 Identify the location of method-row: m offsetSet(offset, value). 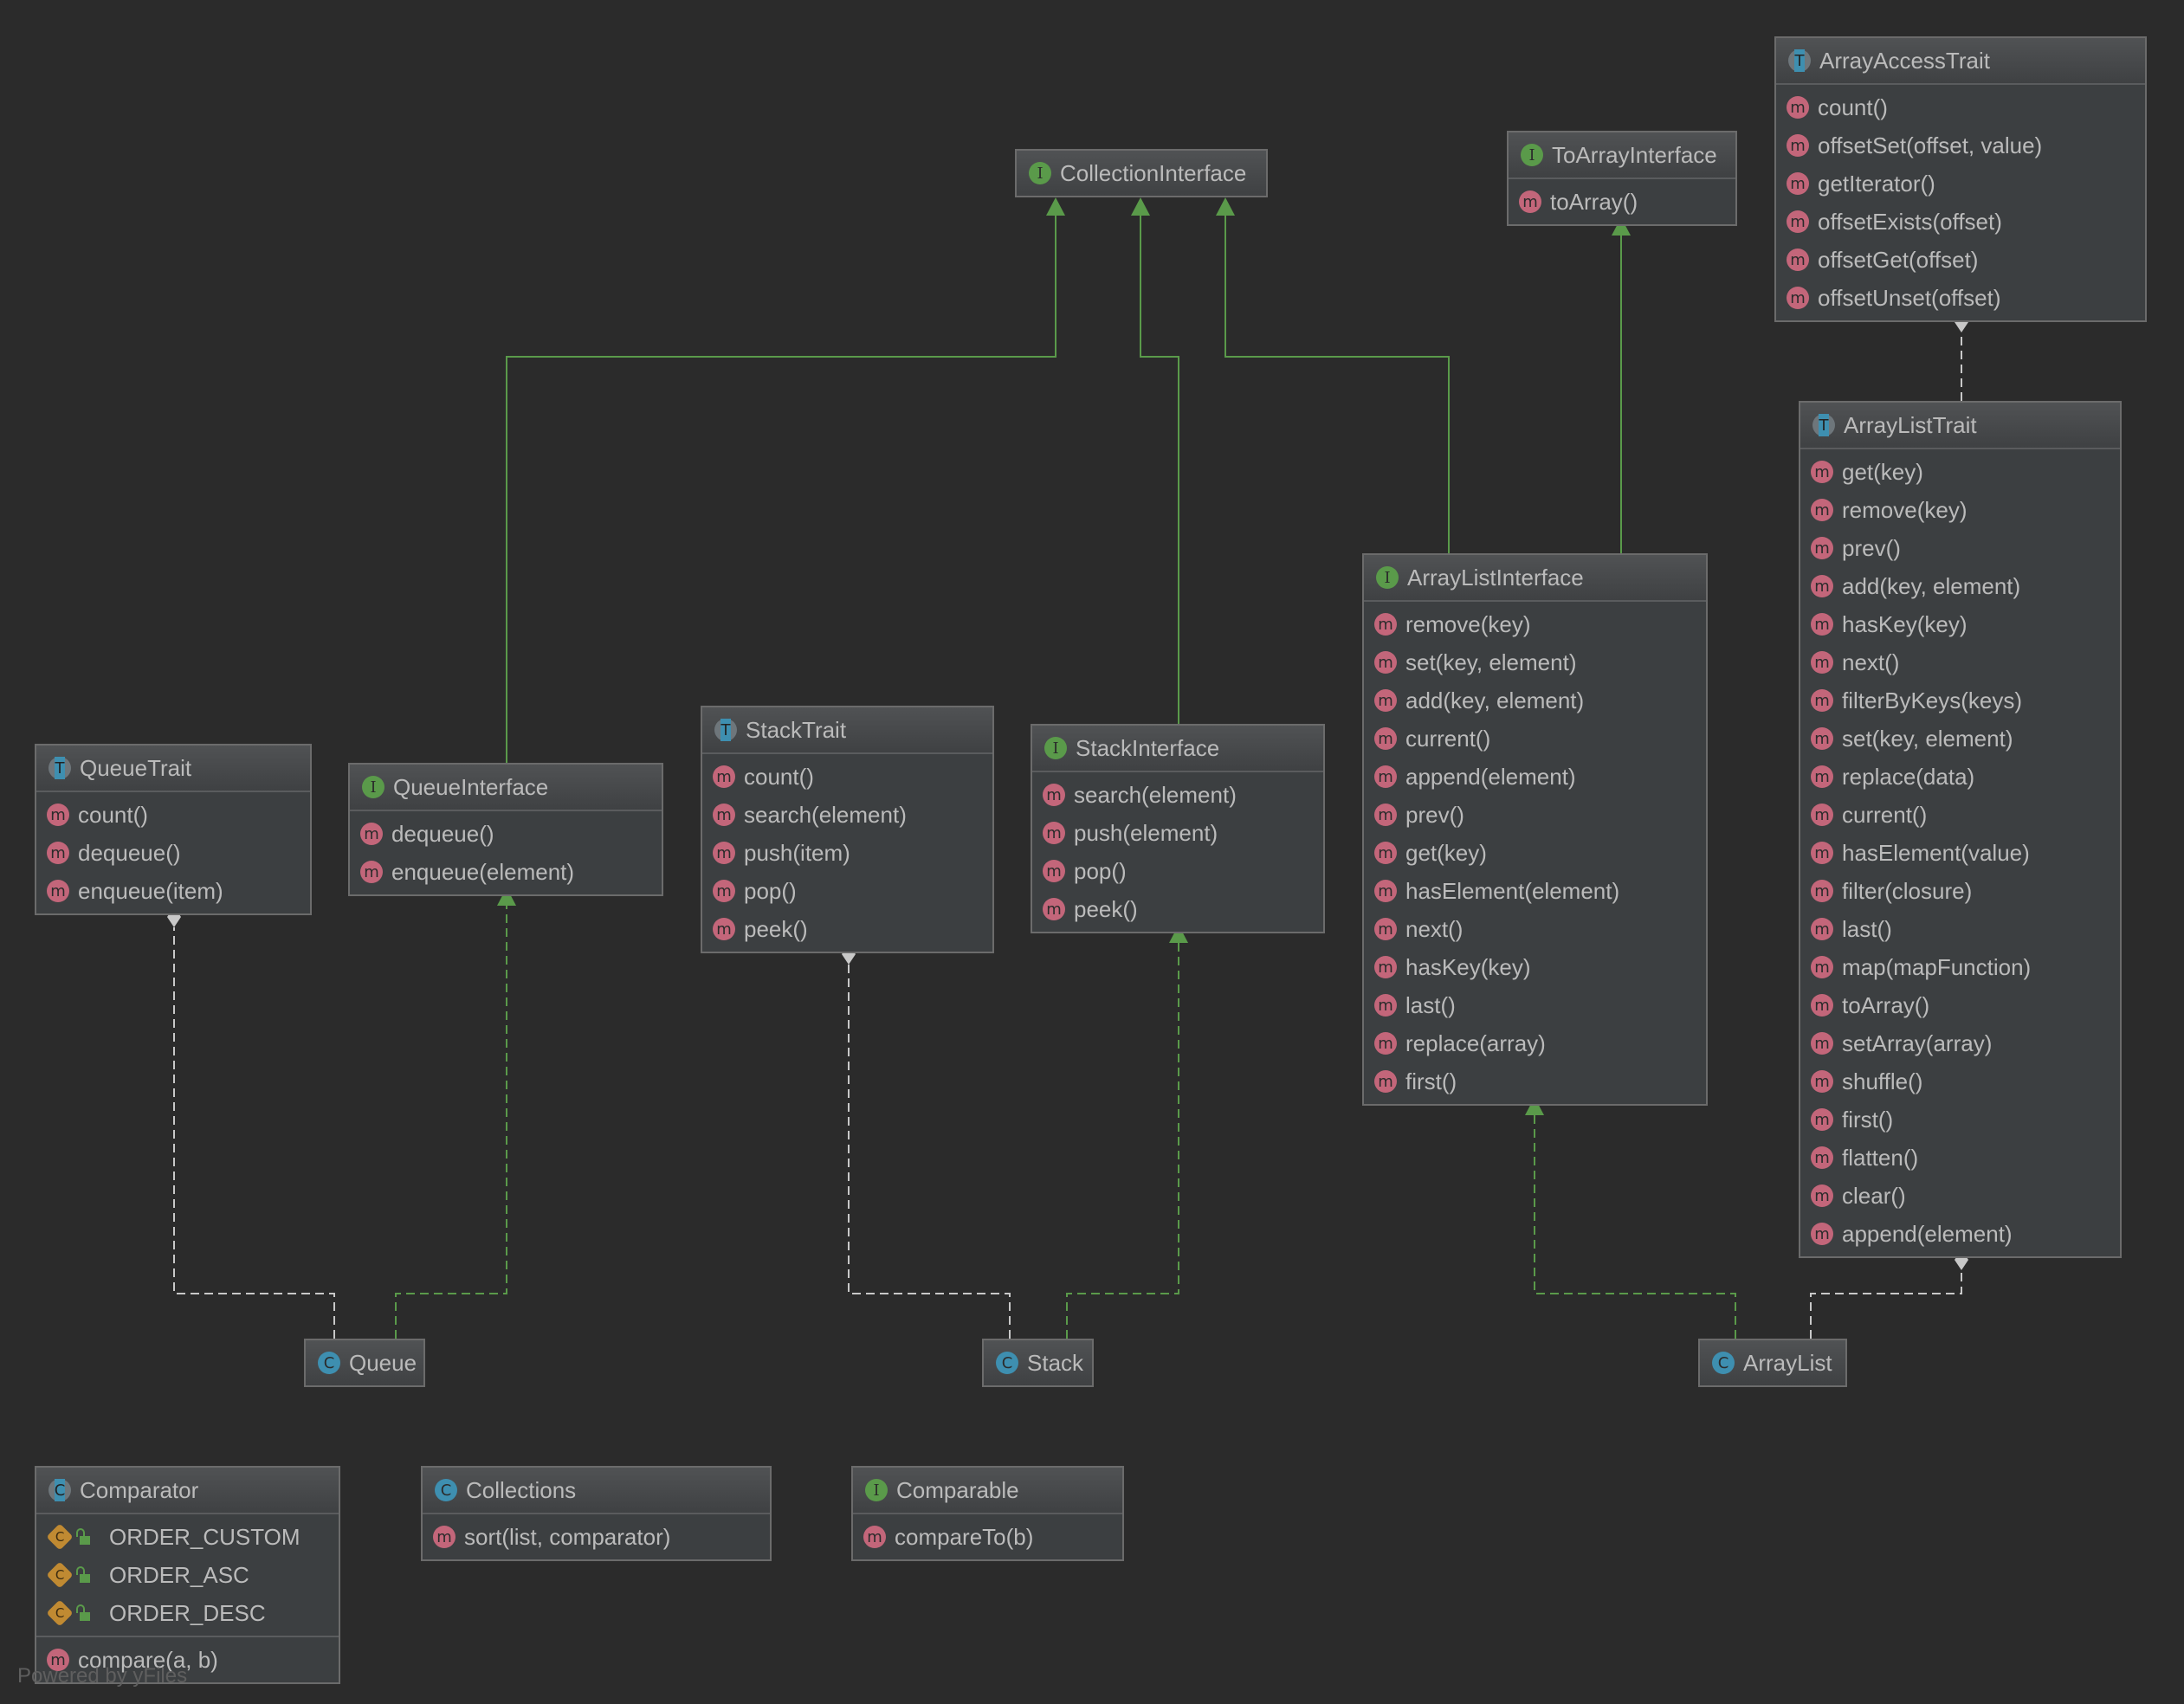
(1960, 145).